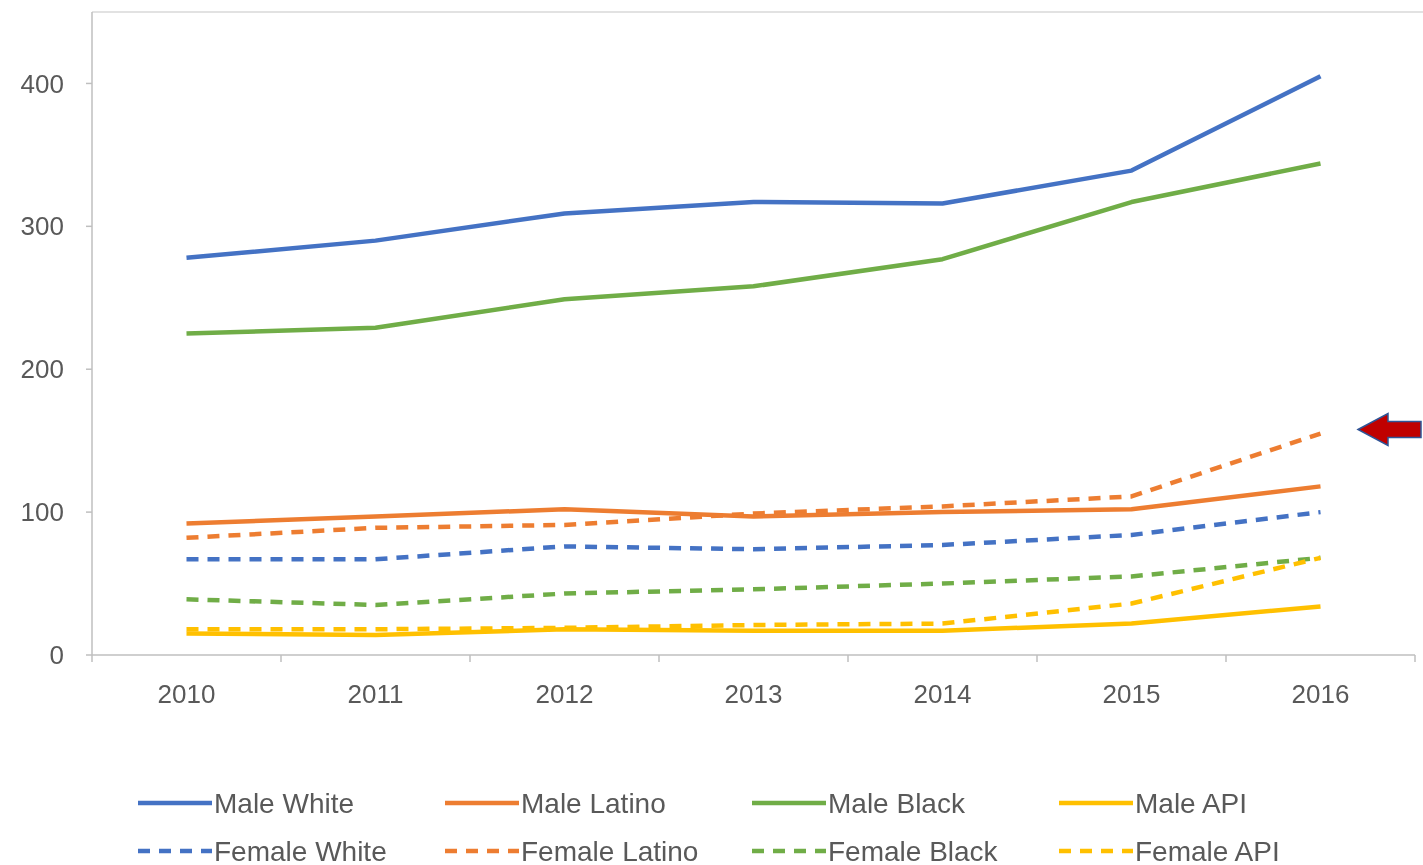 The width and height of the screenshot is (1423, 865). What do you see at coordinates (56, 655) in the screenshot?
I see `y-tick-label: 0` at bounding box center [56, 655].